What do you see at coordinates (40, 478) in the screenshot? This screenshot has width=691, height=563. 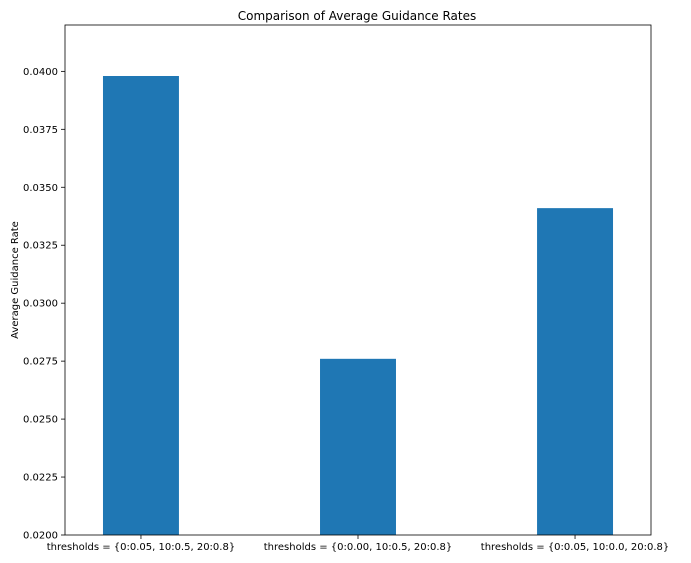 I see `y-tick-label: 0.0225` at bounding box center [40, 478].